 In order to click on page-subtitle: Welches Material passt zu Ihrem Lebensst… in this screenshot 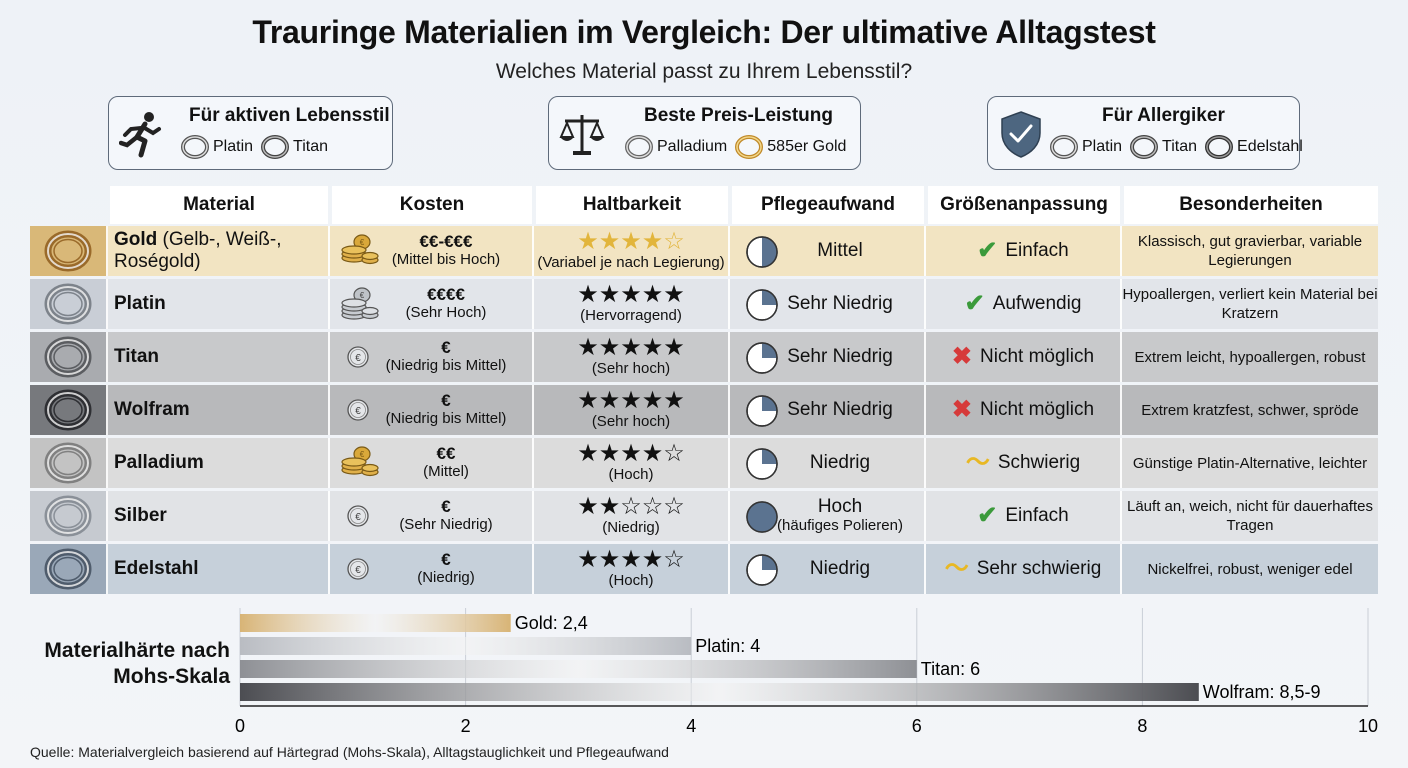, I will do `click(704, 71)`.